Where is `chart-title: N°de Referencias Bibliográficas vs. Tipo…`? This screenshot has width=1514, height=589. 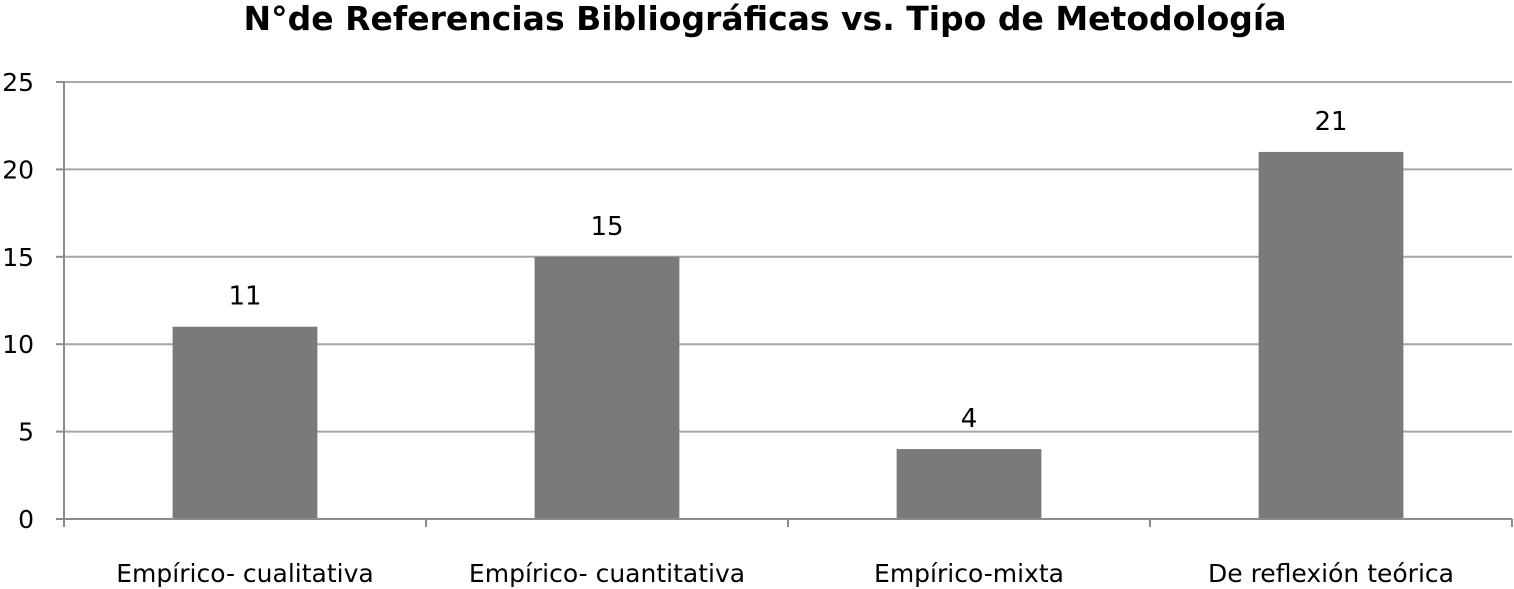
chart-title: N°de Referencias Bibliográficas vs. Tipo… is located at coordinates (765, 19).